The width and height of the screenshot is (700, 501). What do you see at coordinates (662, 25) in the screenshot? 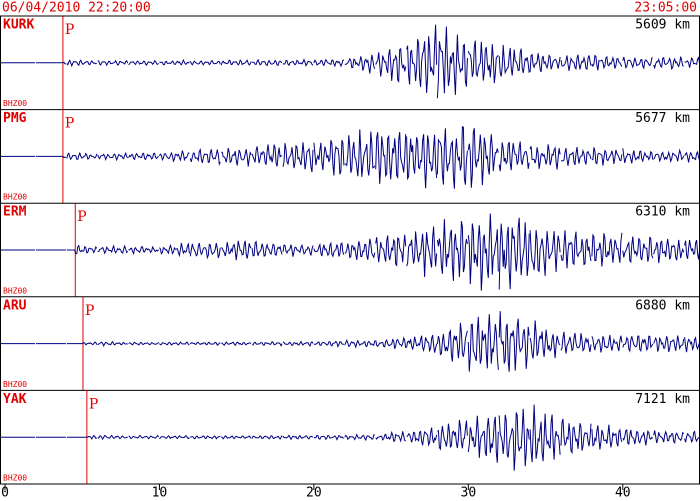
I see `distance: 5609 km` at bounding box center [662, 25].